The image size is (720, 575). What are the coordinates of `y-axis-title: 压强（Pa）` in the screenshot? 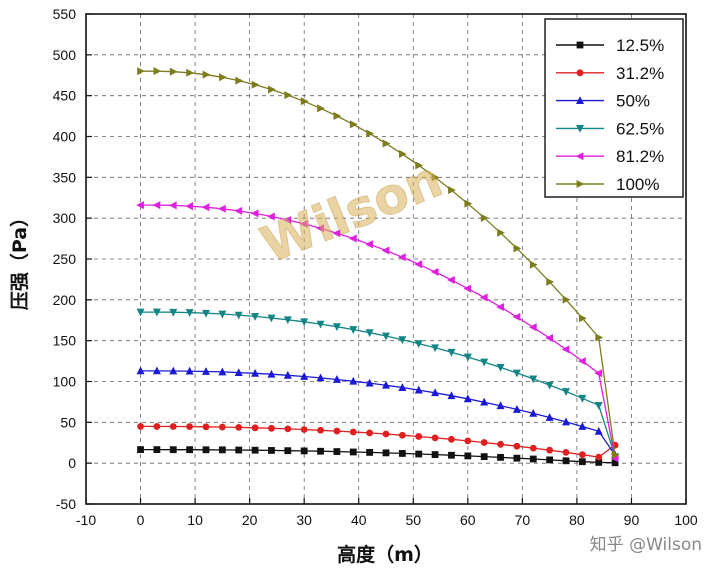 It's located at (19, 259).